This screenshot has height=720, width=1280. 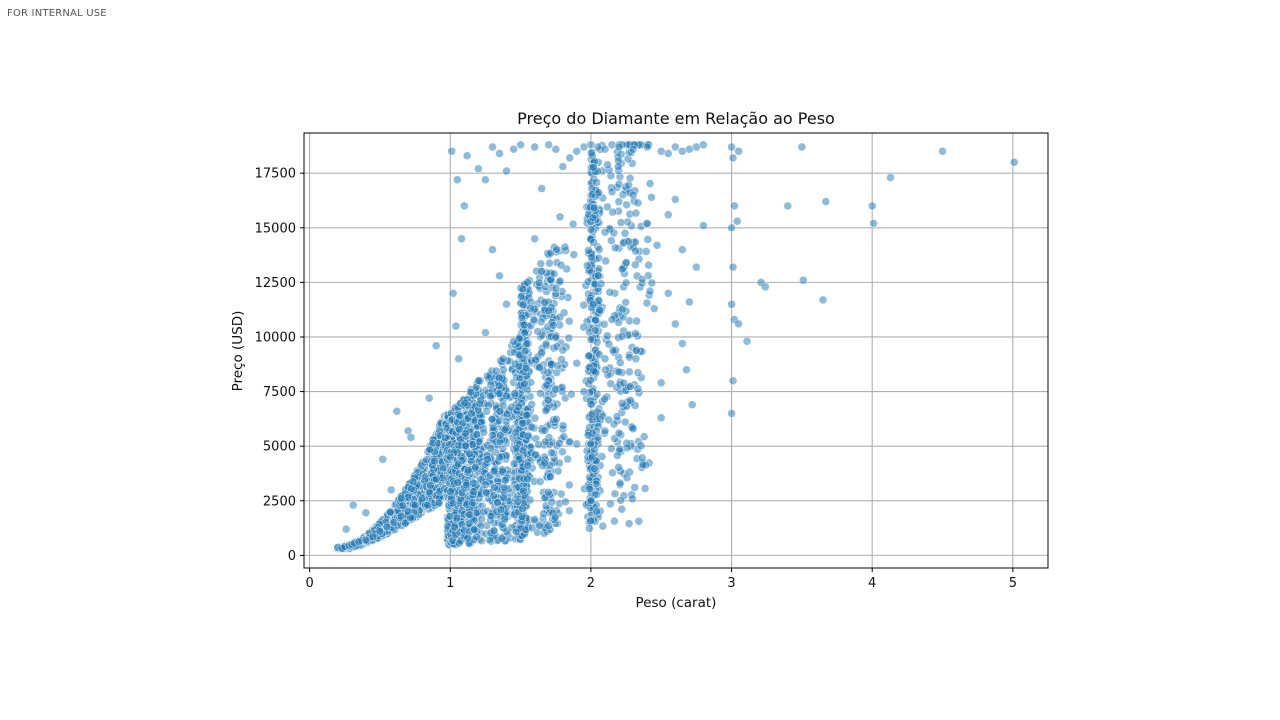 What do you see at coordinates (238, 351) in the screenshot?
I see `y-axis-label: Preço (USD)` at bounding box center [238, 351].